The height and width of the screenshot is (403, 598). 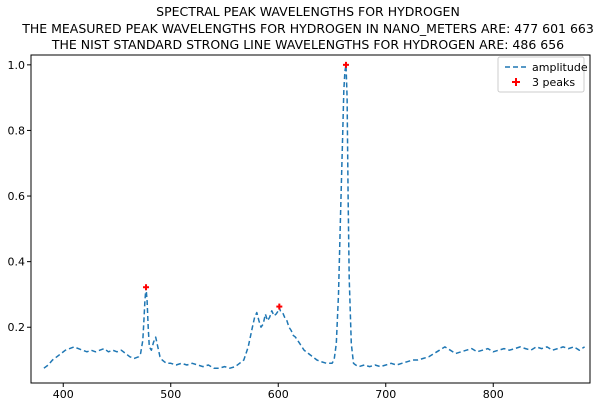 I want to click on chart-title: SPECTRAL PEAK WAVELENGTHS FOR HYDROGEN, so click(x=308, y=11).